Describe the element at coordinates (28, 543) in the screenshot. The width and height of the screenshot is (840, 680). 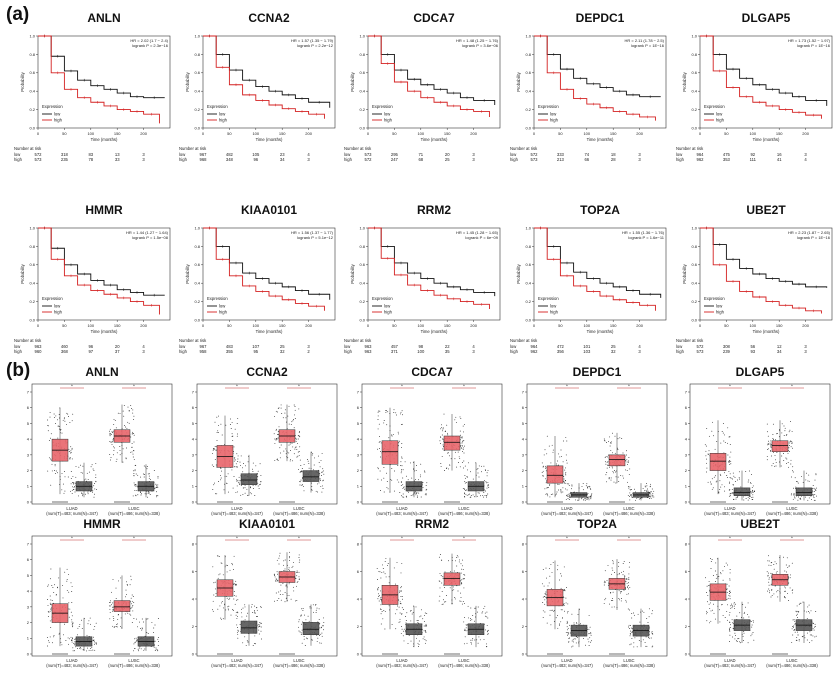
I see `y-tick-label: 7` at that location.